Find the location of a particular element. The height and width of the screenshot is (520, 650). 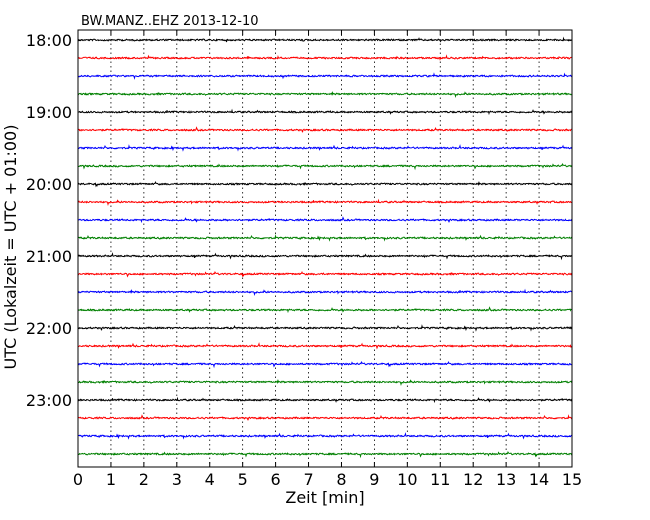

y-tick-label: 22:00 is located at coordinates (49, 328).